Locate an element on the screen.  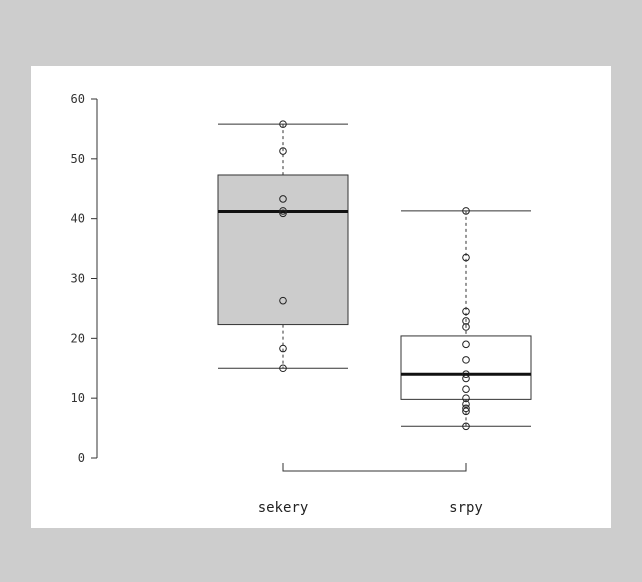
y-tick-label: 60 is located at coordinates (78, 99).